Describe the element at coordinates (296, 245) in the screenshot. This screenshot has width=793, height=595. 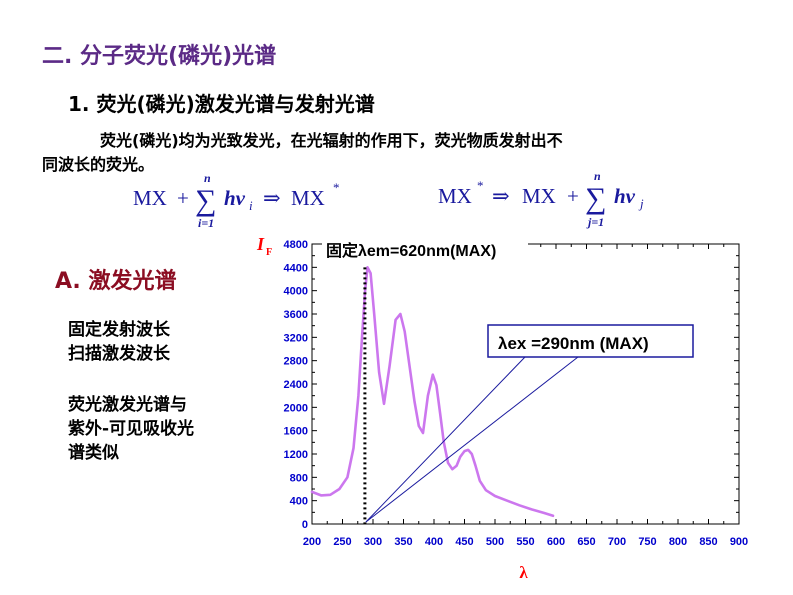
I see `y-tick-label: 4800` at that location.